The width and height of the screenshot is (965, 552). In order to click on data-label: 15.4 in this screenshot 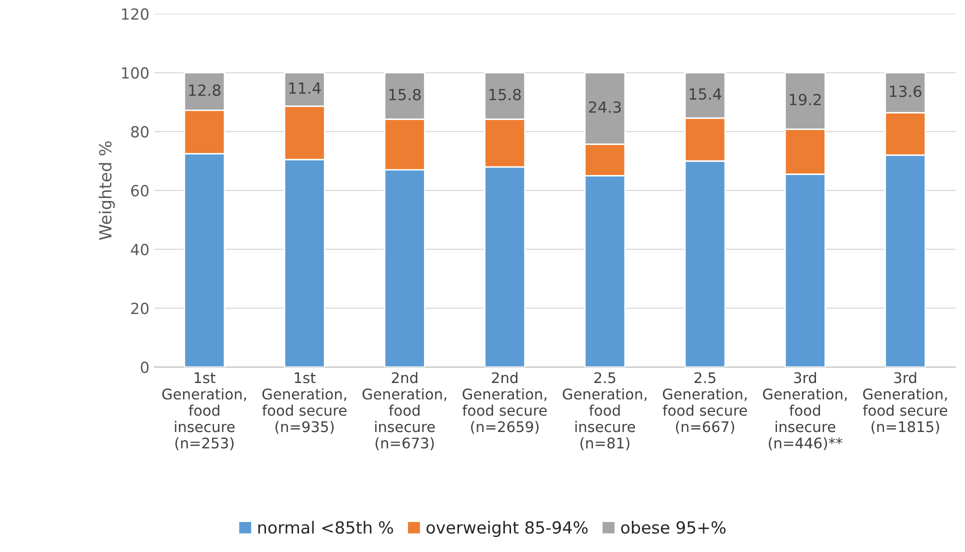, I will do `click(706, 94)`.